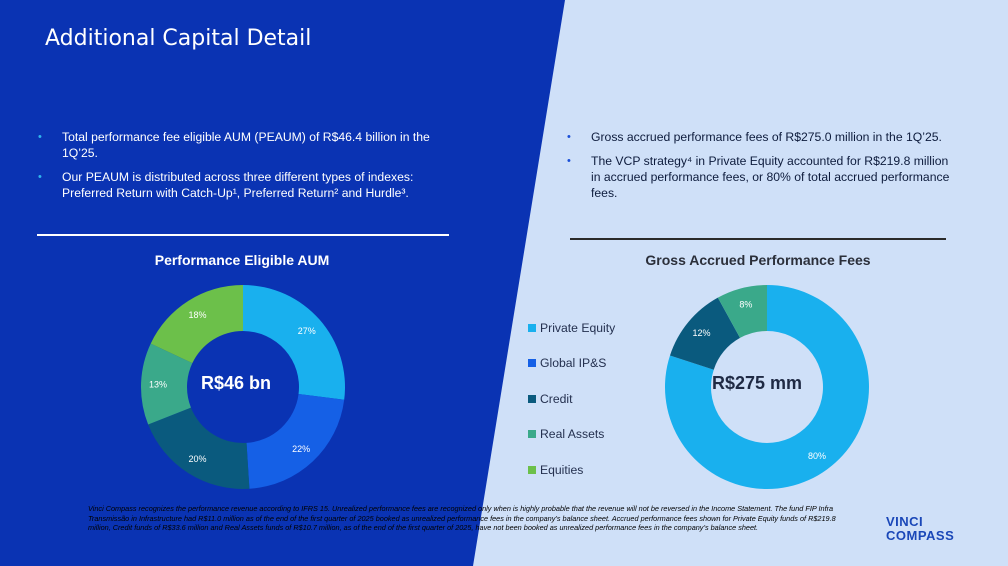 The image size is (1008, 566). What do you see at coordinates (243, 235) in the screenshot?
I see `left-divider` at bounding box center [243, 235].